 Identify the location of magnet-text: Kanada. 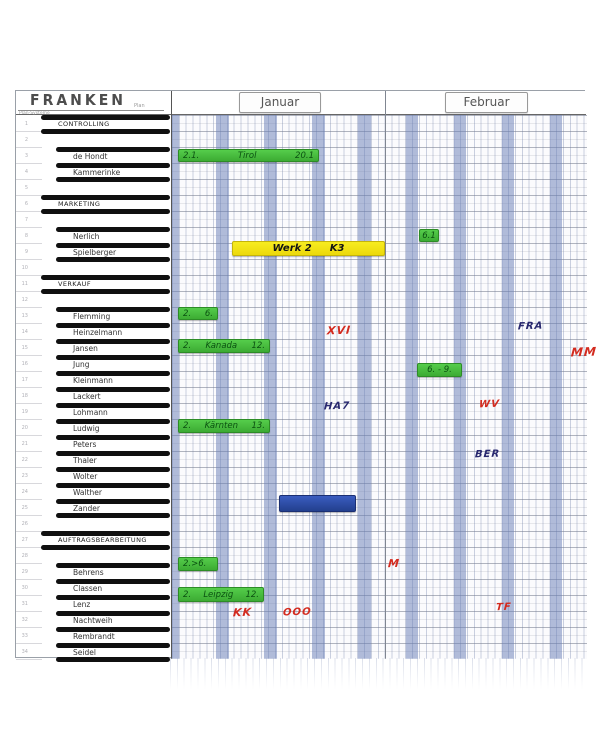
(221, 346).